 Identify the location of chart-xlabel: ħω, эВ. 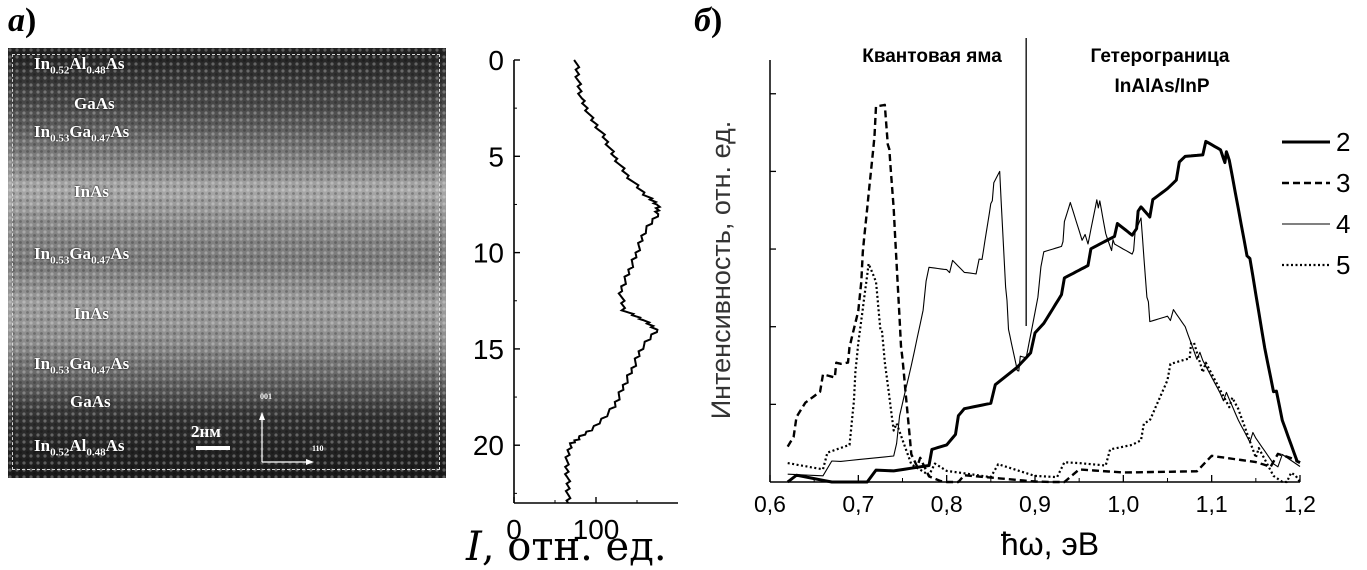
(1050, 544).